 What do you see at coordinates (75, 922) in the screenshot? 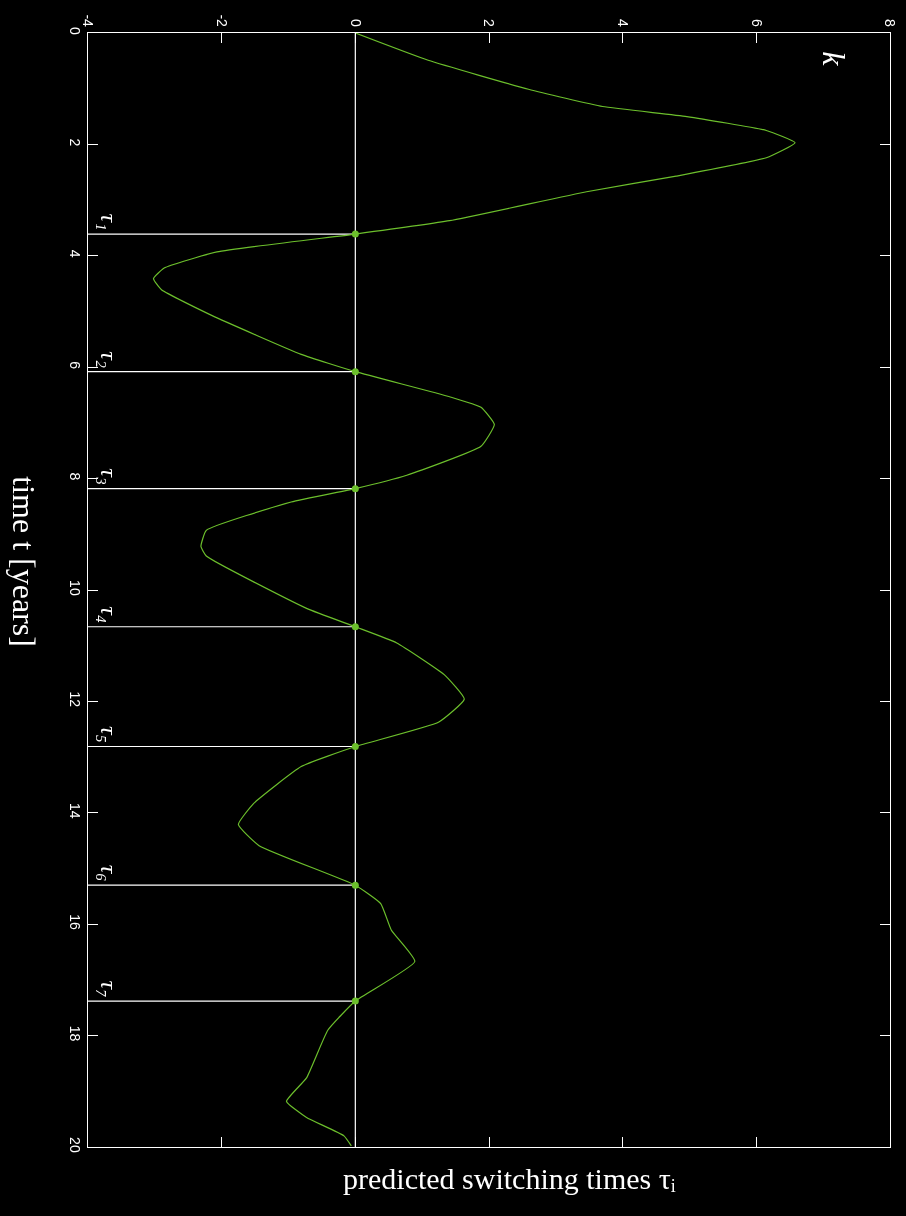
I see `y-tick-label: 16` at bounding box center [75, 922].